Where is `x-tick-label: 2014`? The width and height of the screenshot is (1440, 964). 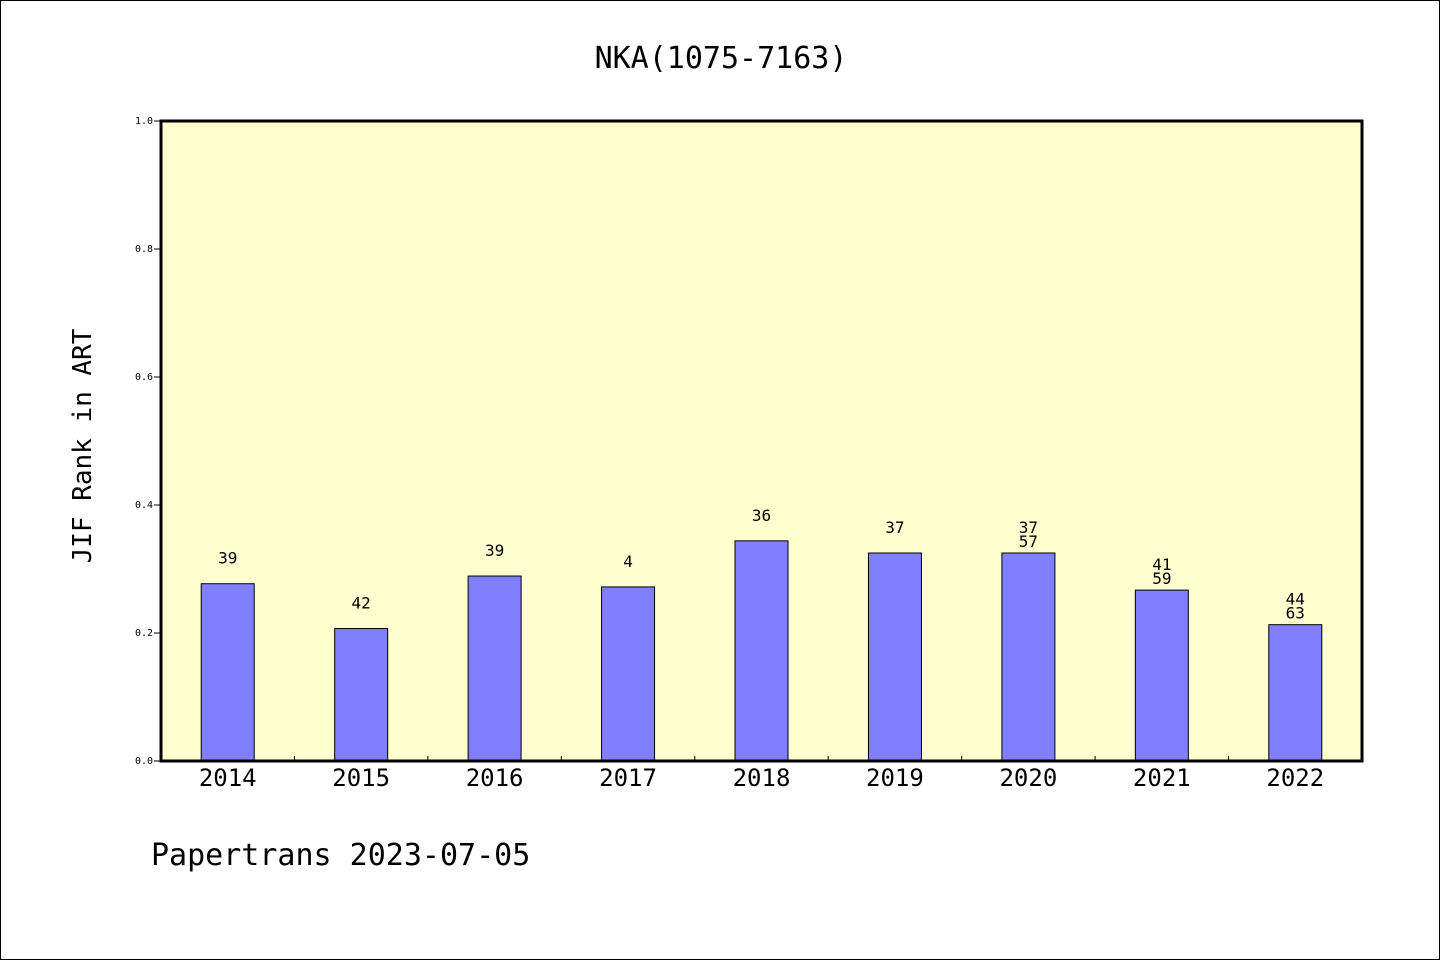
x-tick-label: 2014 is located at coordinates (228, 778).